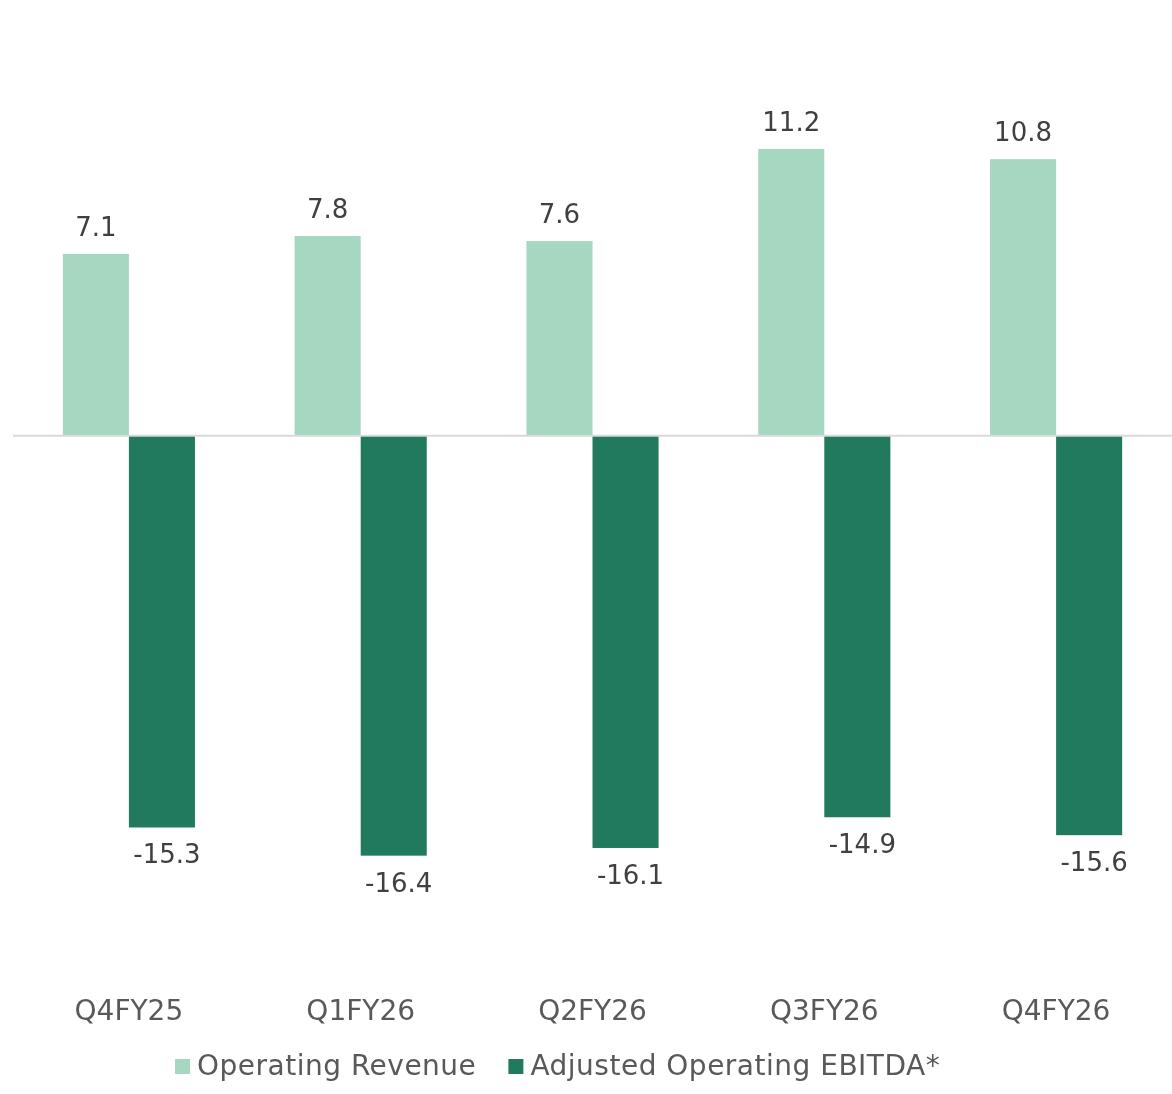  What do you see at coordinates (96, 226) in the screenshot?
I see `data-label: 7.1` at bounding box center [96, 226].